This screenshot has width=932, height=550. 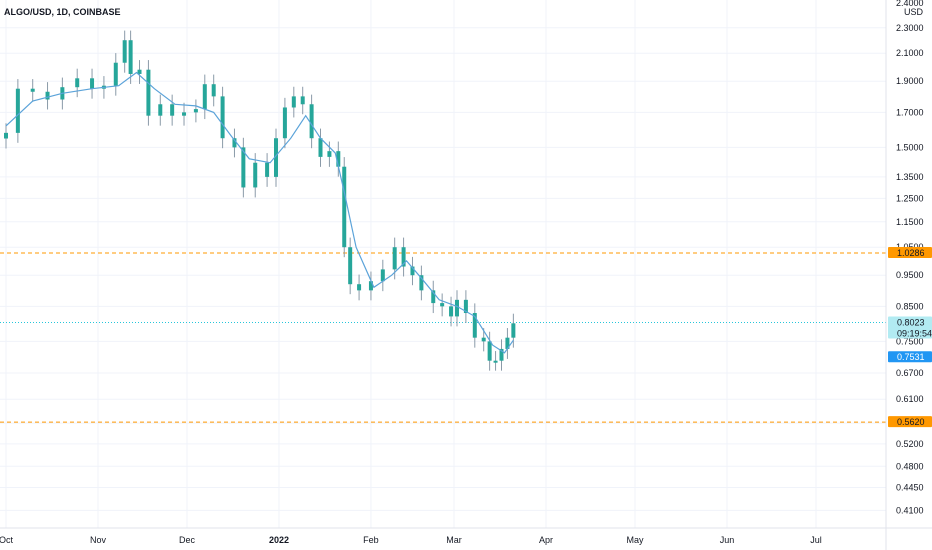 What do you see at coordinates (914, 334) in the screenshot?
I see `current-price-label-countdown: 09:19:54` at bounding box center [914, 334].